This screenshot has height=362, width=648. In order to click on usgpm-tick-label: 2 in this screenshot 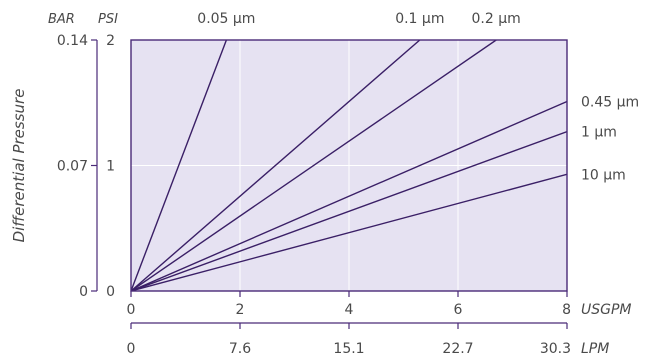, I will do `click(240, 310)`.